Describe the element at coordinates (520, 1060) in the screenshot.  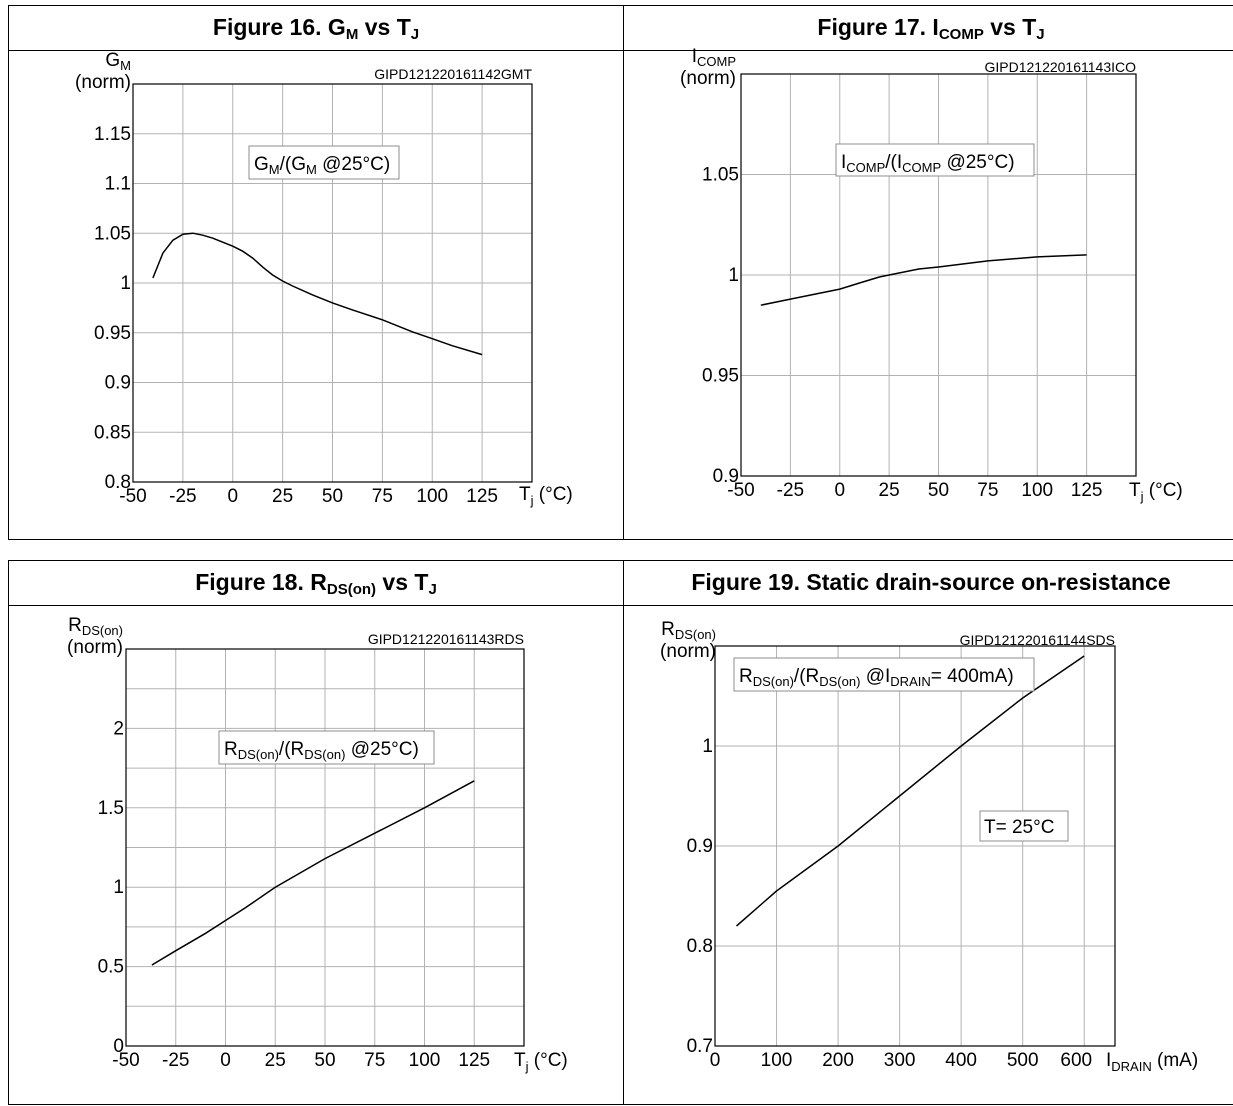
I see `label-part: T` at that location.